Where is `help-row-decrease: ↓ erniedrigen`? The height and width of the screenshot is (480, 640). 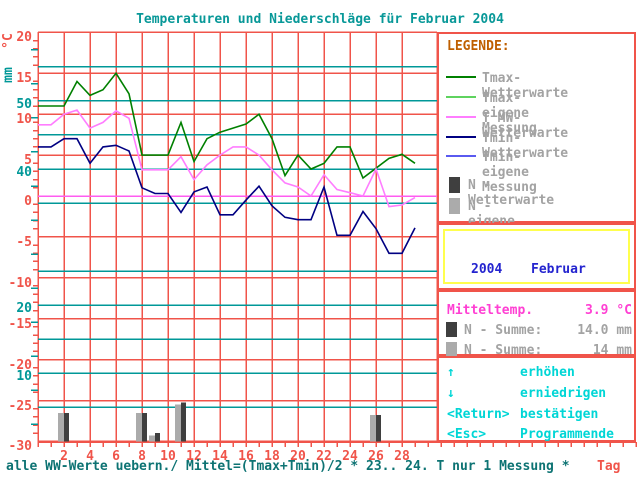
help-row-decrease: ↓ erniedrigen is located at coordinates (538, 393).